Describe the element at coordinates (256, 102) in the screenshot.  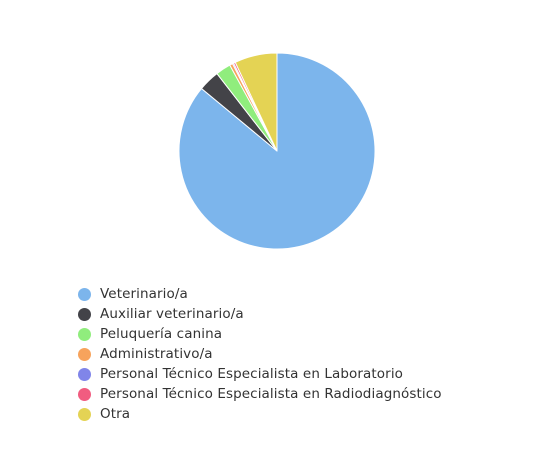
I see `pie-slice-otra` at that location.